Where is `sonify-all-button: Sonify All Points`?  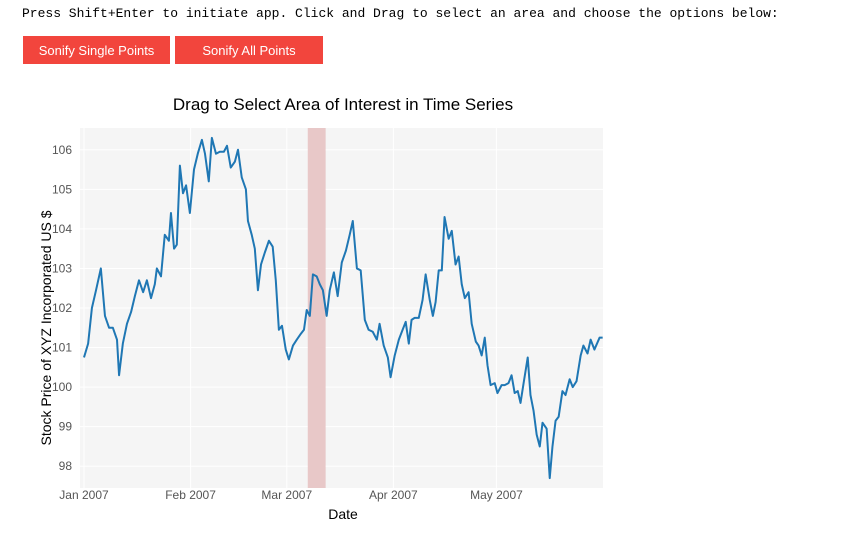 sonify-all-button: Sonify All Points is located at coordinates (249, 50).